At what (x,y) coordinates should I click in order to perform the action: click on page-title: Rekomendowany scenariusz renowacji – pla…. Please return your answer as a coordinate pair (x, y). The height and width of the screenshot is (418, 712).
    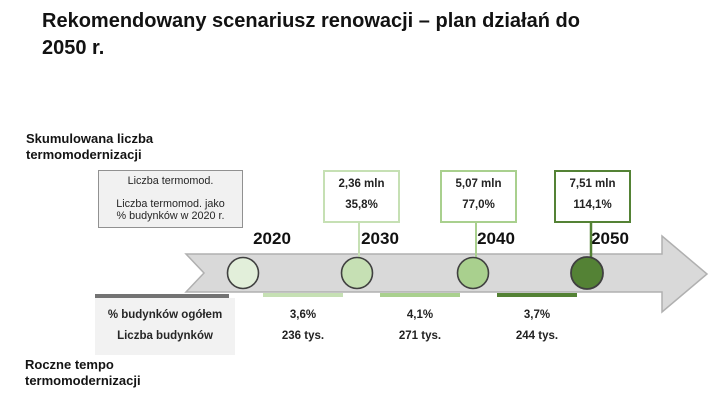
    Looking at the image, I should click on (311, 35).